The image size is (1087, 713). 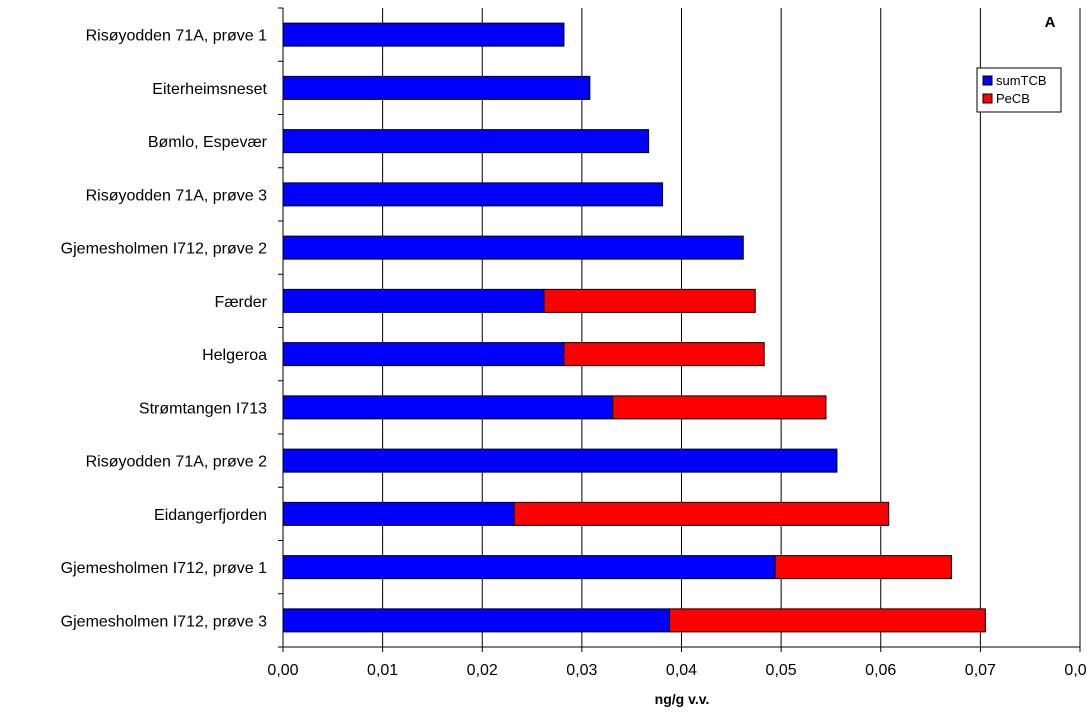 What do you see at coordinates (208, 142) in the screenshot?
I see `category-label: Bømlo, Espevær` at bounding box center [208, 142].